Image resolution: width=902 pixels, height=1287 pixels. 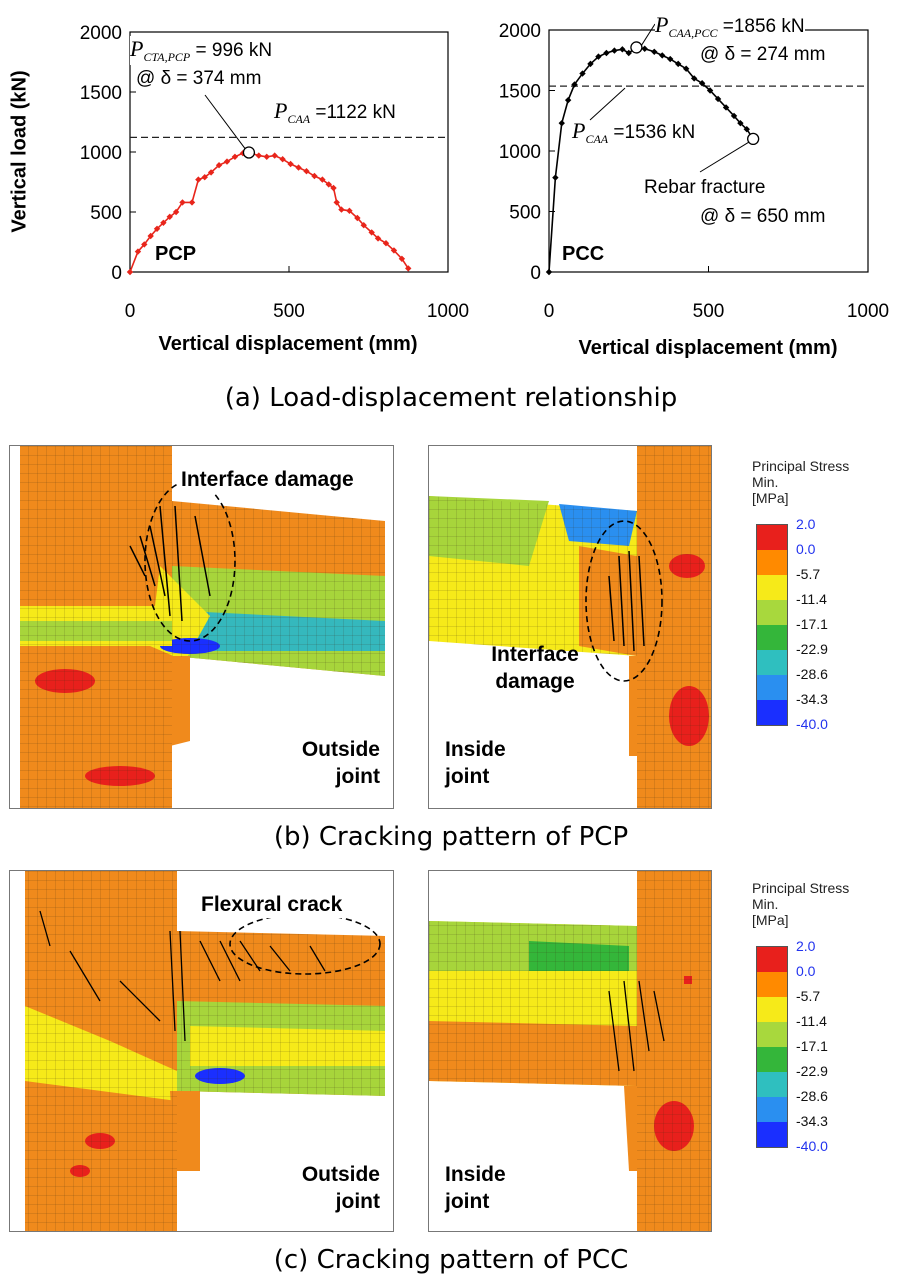 What do you see at coordinates (806, 549) in the screenshot?
I see `legend-value: 0.0` at bounding box center [806, 549].